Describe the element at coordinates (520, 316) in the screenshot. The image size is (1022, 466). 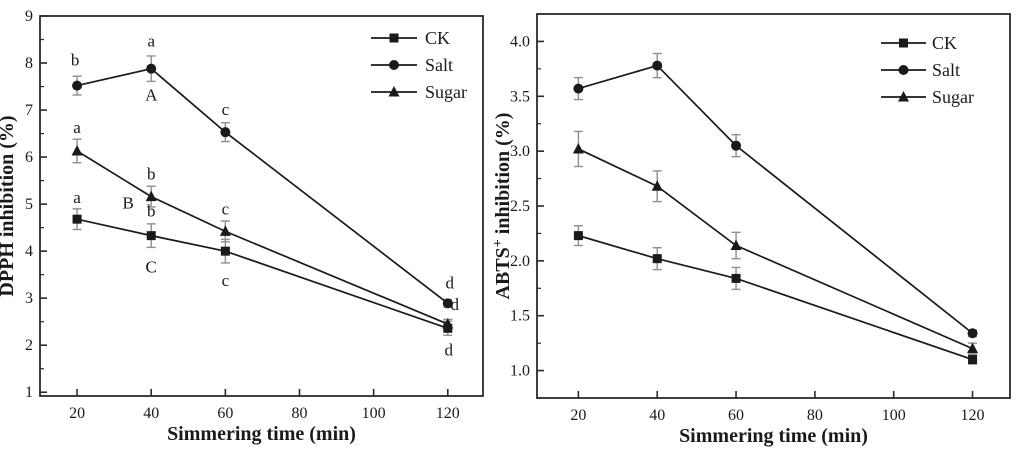
I see `y-tick-label: 1.5` at that location.